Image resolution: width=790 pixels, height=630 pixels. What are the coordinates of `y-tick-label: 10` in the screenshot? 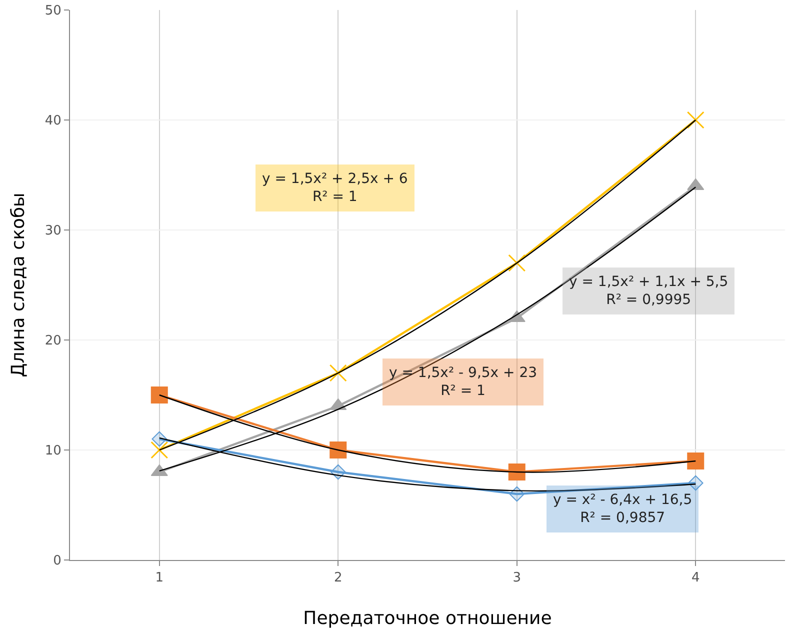 It's located at (53, 451).